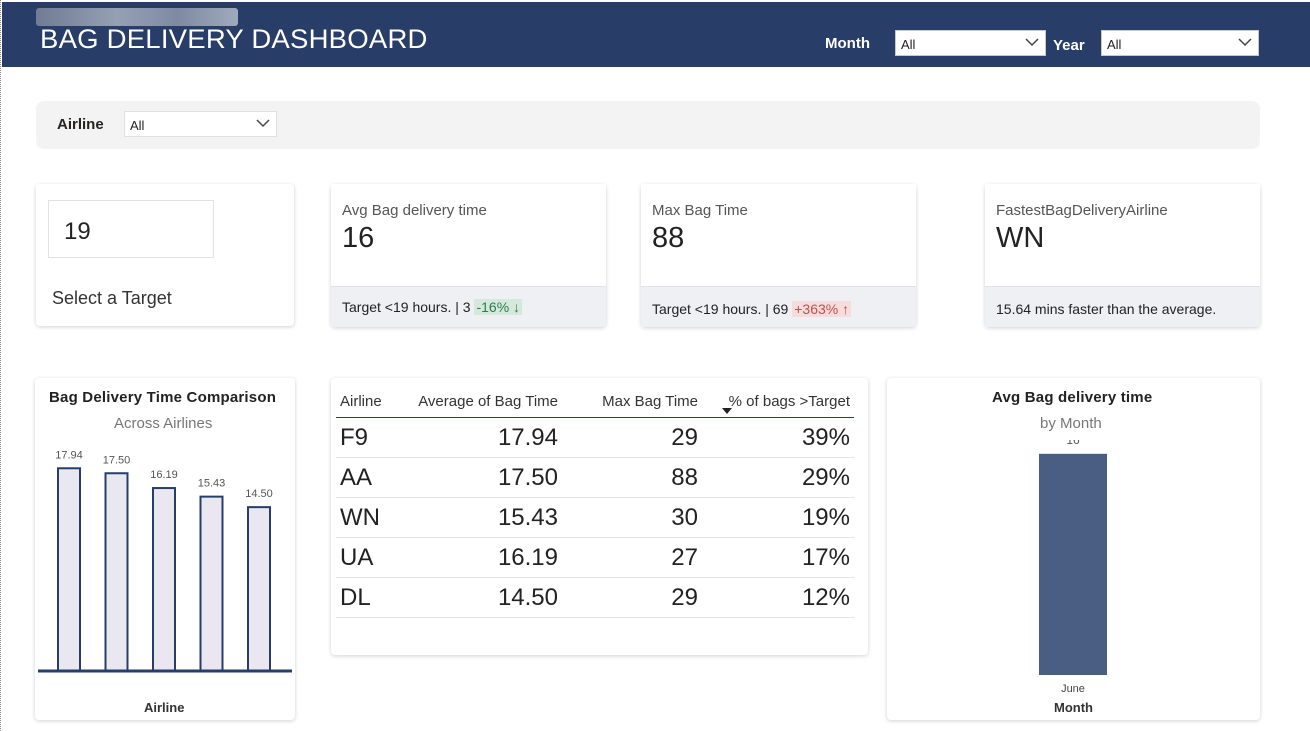  I want to click on kpi-label: Avg Bag delivery time, so click(414, 210).